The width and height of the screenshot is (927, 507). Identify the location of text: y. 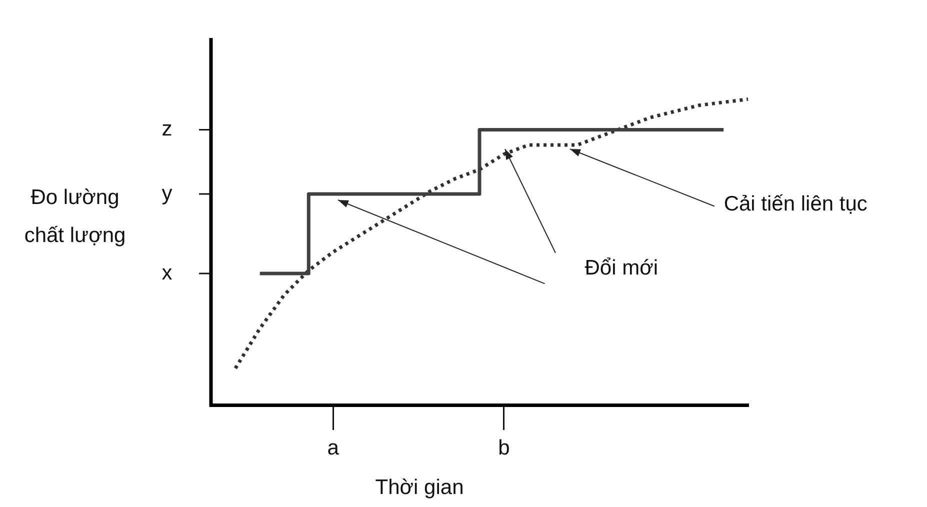
(167, 193).